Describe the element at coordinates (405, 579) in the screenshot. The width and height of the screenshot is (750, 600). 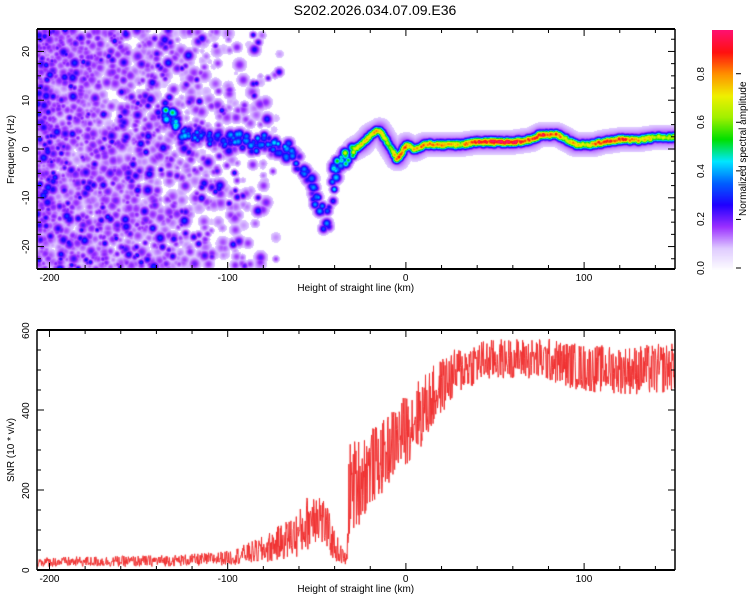
I see `snr-x-tick-label: 0` at that location.